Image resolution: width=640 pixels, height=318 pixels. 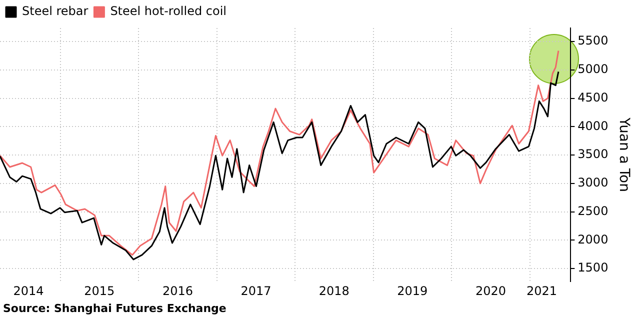 I want to click on x-tick-label: 2016, so click(x=178, y=291).